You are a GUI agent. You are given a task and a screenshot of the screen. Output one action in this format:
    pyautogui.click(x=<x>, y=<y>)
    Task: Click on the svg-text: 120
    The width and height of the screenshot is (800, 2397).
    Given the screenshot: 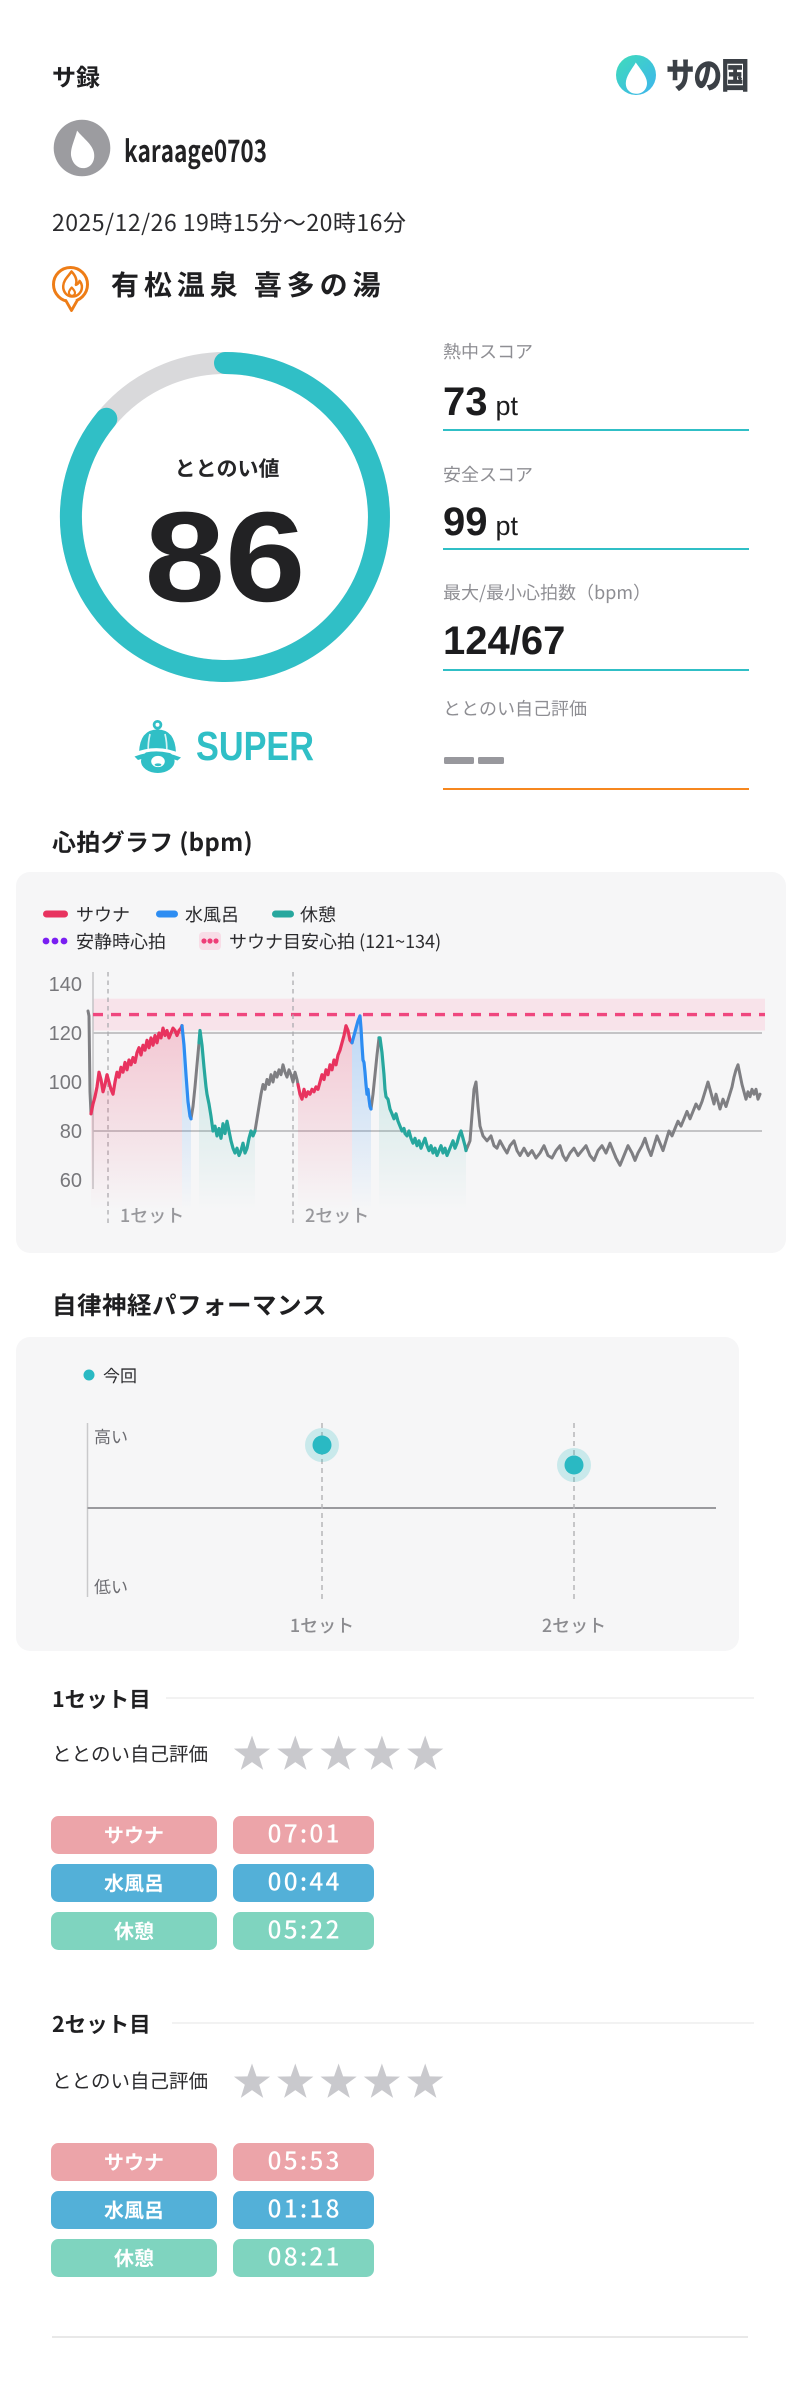 What is the action you would take?
    pyautogui.click(x=65, y=1034)
    